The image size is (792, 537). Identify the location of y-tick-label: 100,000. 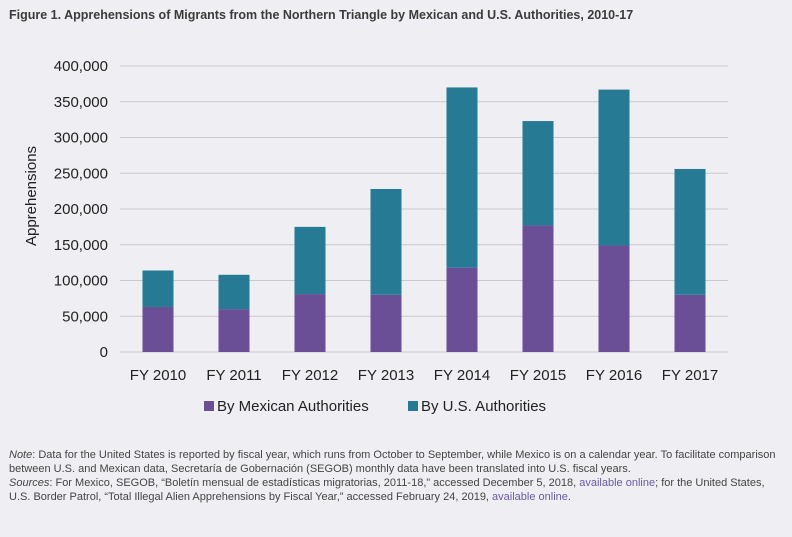
(81, 281).